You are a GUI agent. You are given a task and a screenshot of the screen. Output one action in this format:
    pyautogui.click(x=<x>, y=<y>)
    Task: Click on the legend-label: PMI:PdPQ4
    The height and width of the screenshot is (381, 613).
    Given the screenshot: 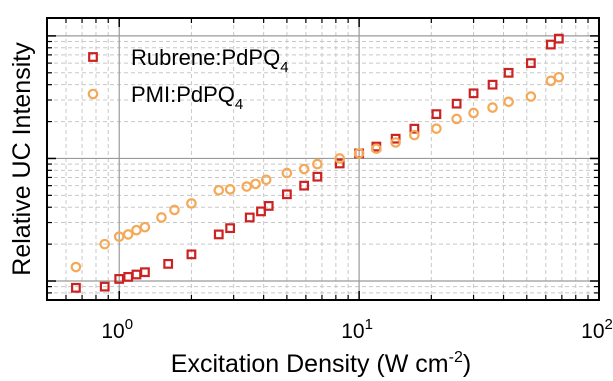 What is the action you would take?
    pyautogui.click(x=187, y=97)
    